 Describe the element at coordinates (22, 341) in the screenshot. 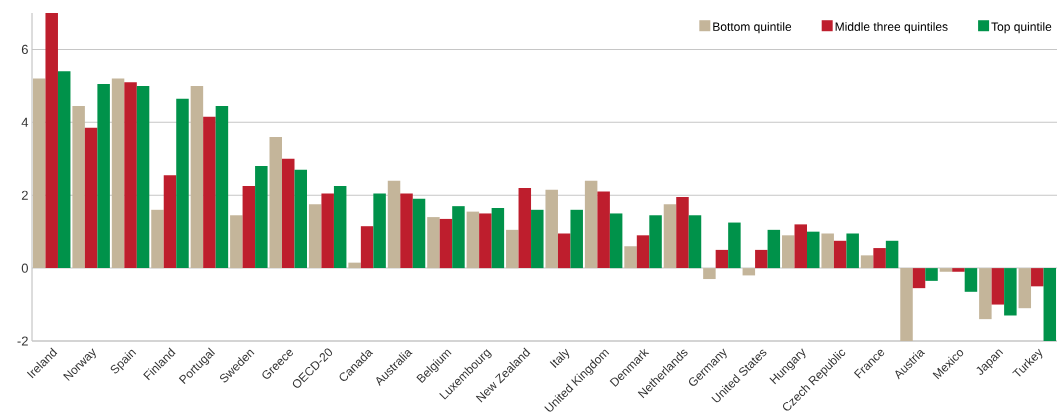

I see `y-tick-label: -2` at that location.